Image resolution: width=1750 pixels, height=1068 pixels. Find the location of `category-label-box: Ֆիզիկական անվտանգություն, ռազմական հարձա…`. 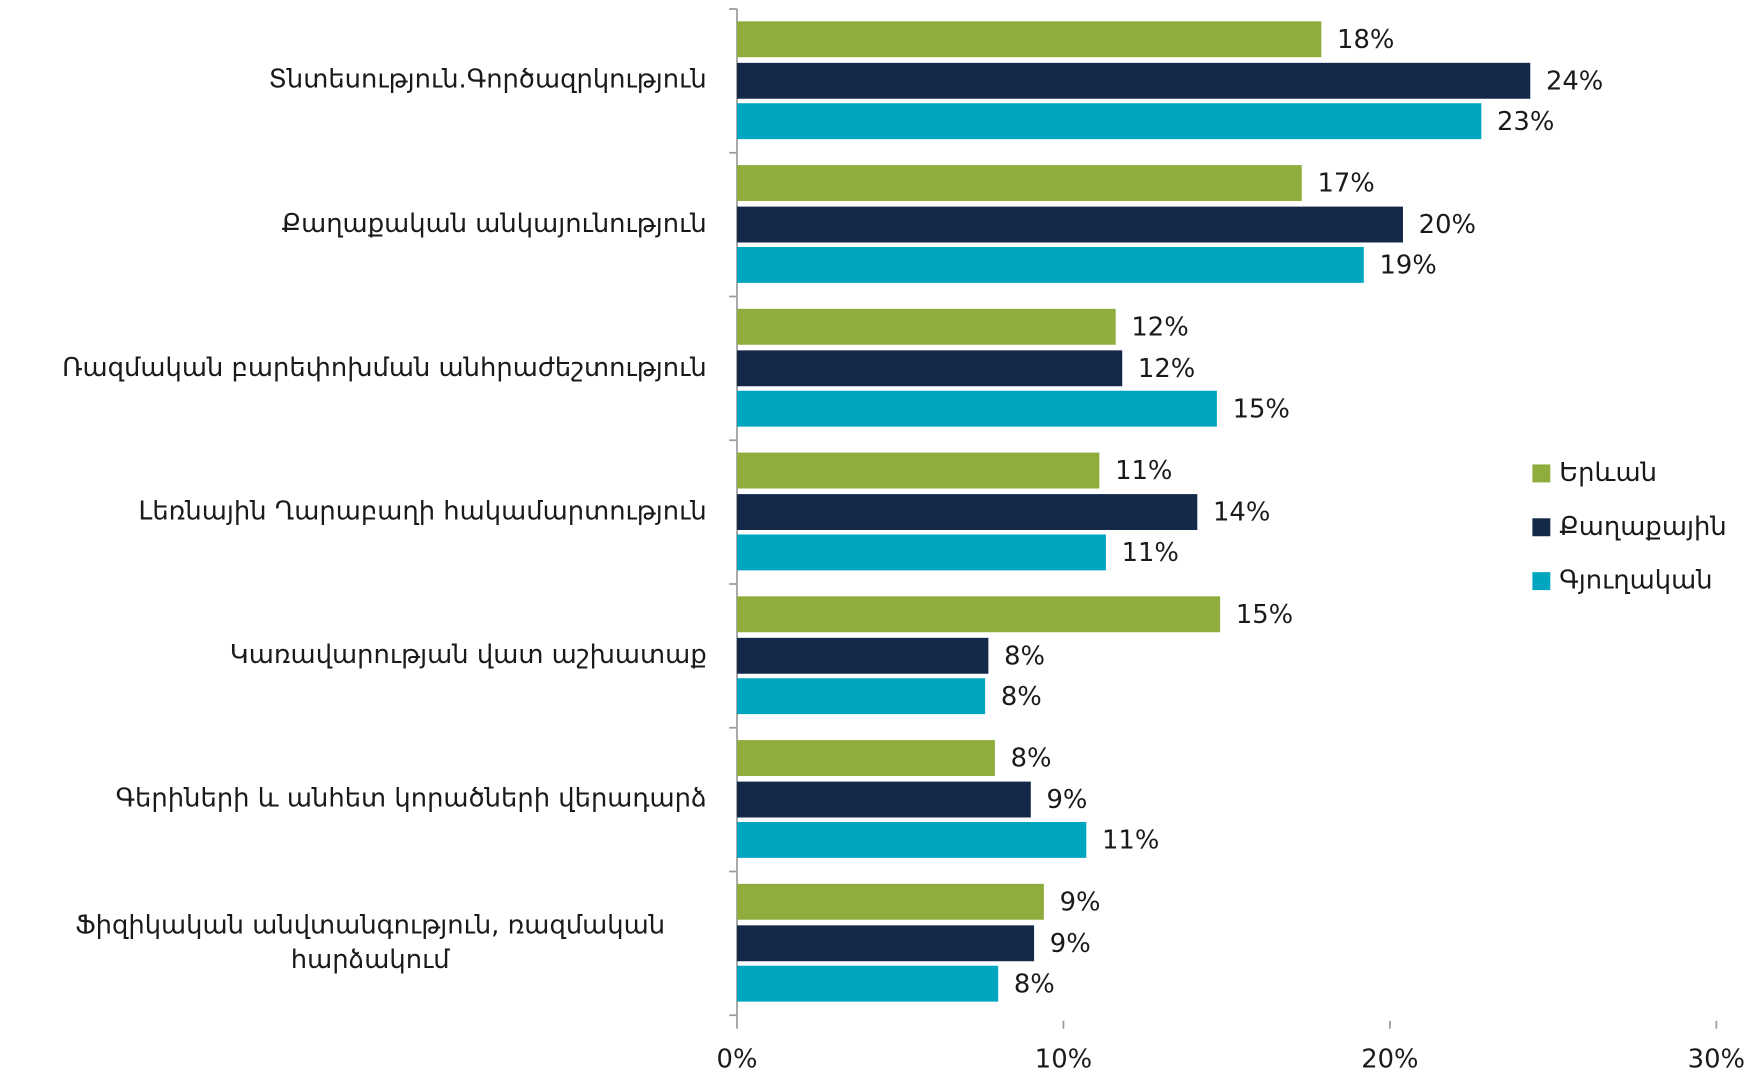

category-label-box: Ֆիզիկական անվտանգություն, ռազմական հարձա… is located at coordinates (353, 943).